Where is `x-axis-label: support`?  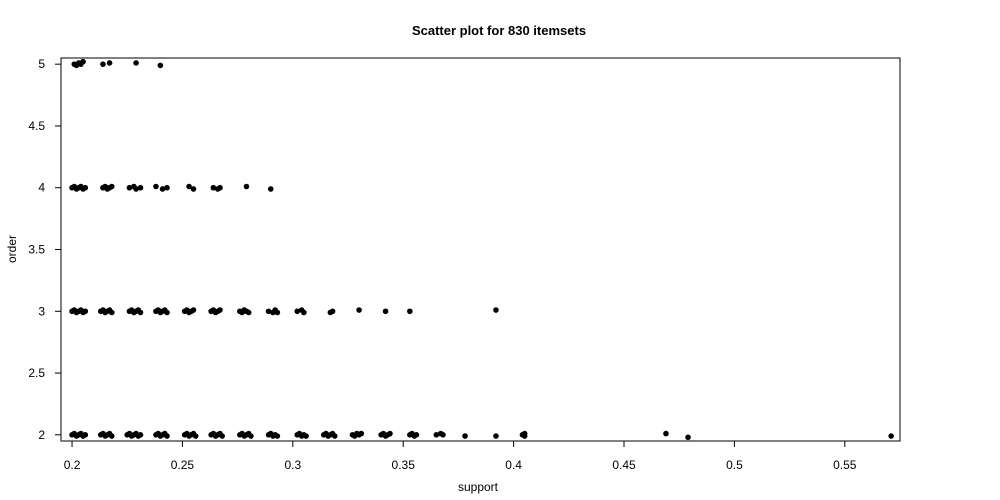
x-axis-label: support is located at coordinates (478, 487).